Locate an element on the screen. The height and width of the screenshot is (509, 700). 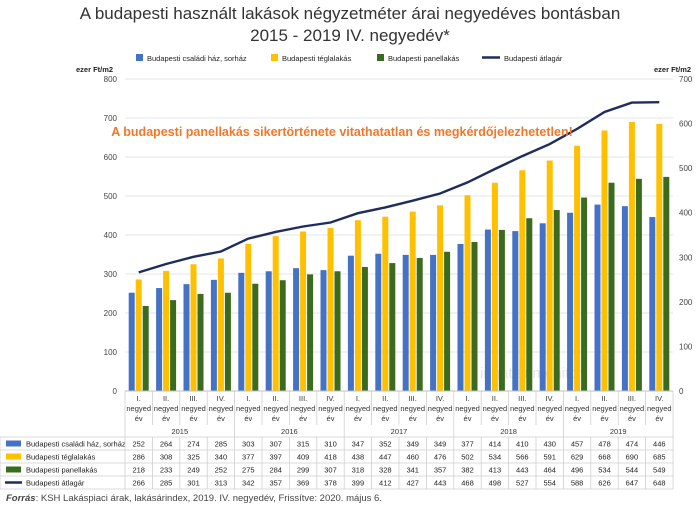
table-cell: 626 is located at coordinates (604, 483).